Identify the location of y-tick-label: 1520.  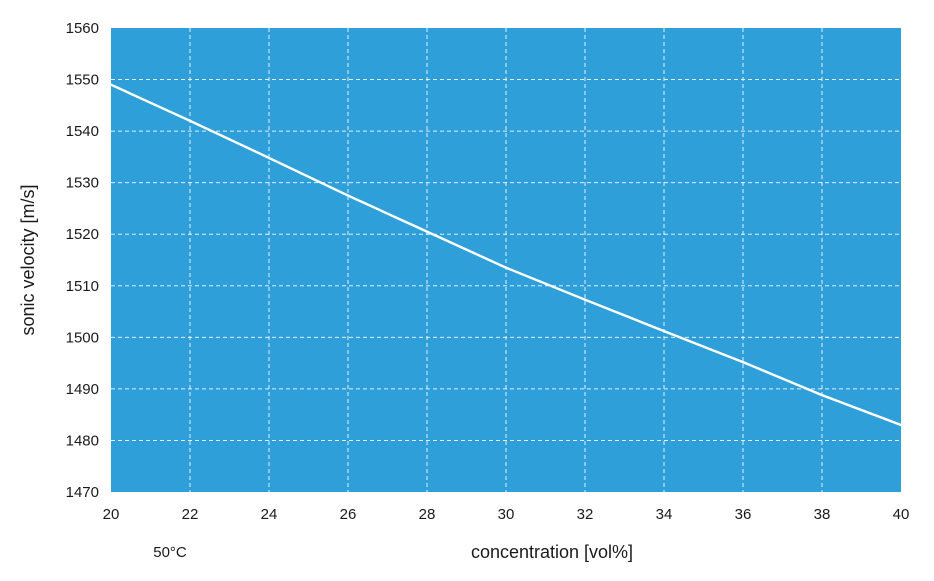
(82, 234).